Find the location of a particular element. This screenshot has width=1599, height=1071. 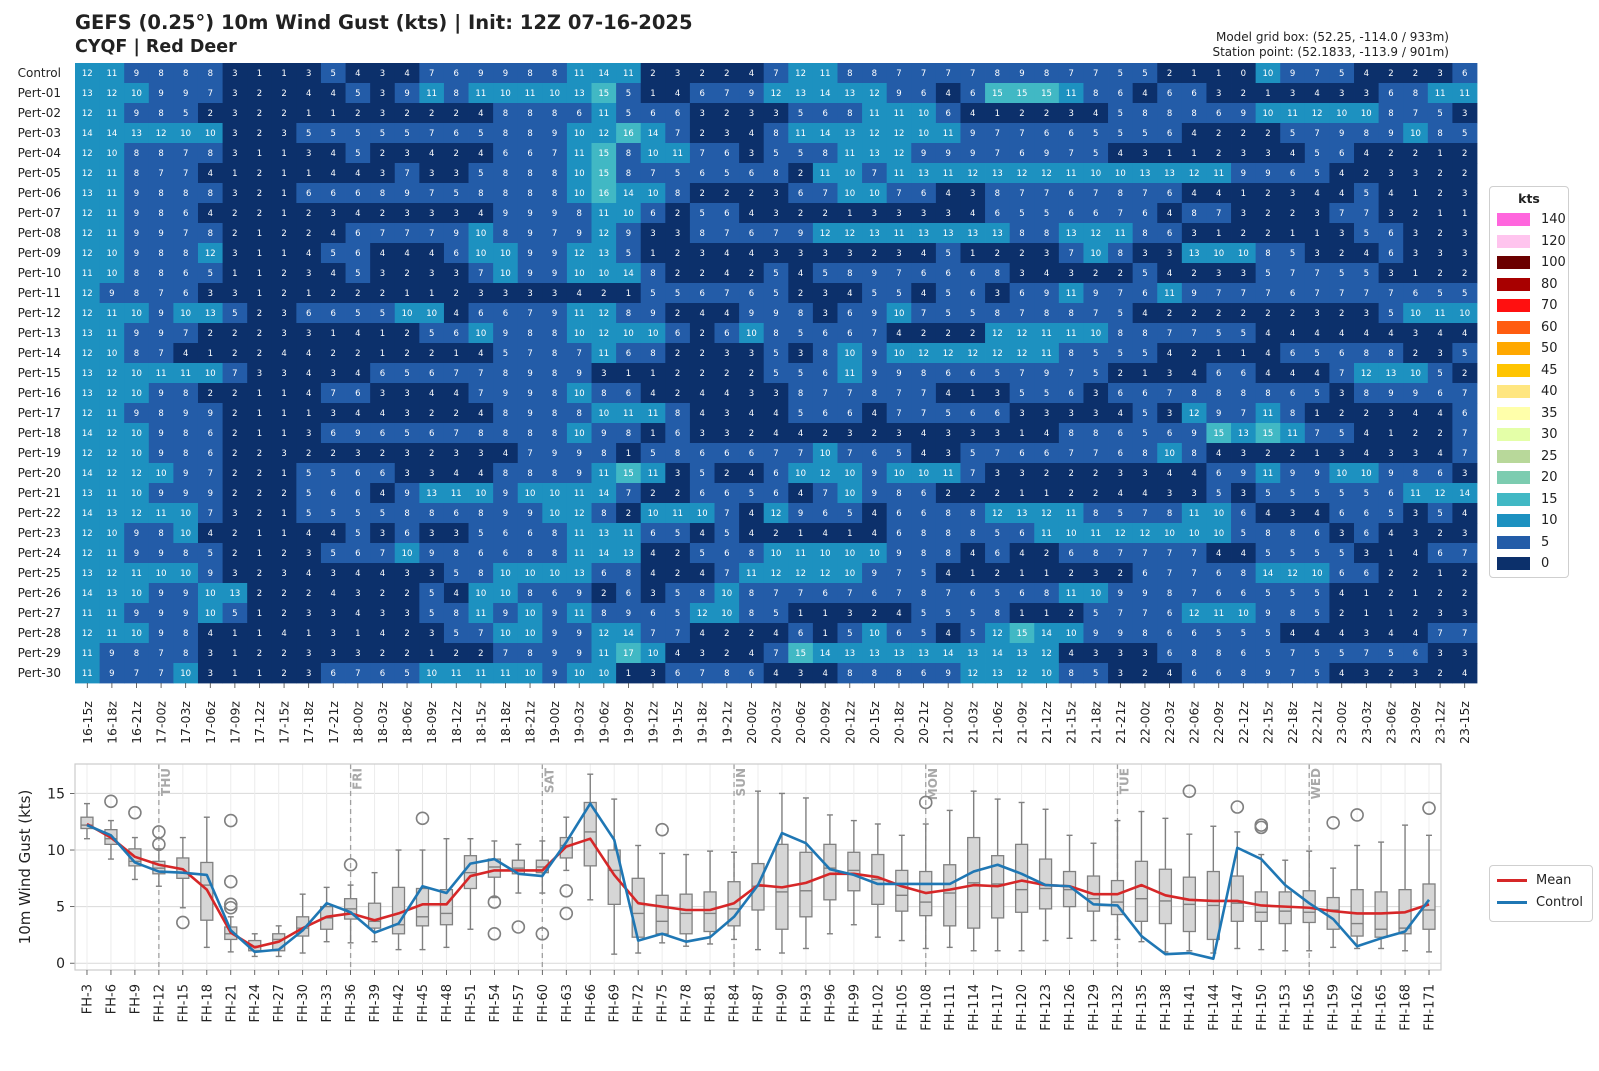

x-tick-label: FH-15 is located at coordinates (183, 1003).